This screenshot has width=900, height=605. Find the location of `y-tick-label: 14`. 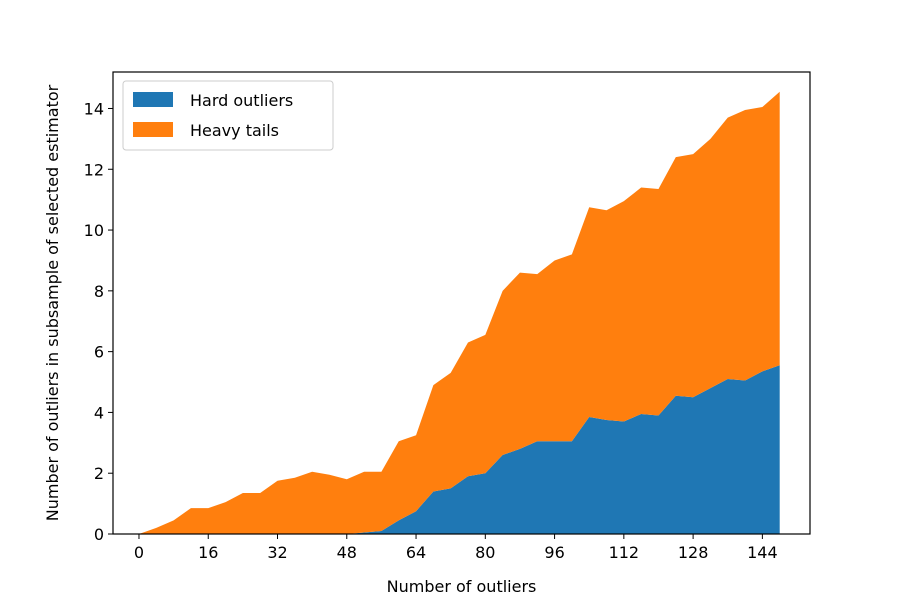

y-tick-label: 14 is located at coordinates (94, 108).